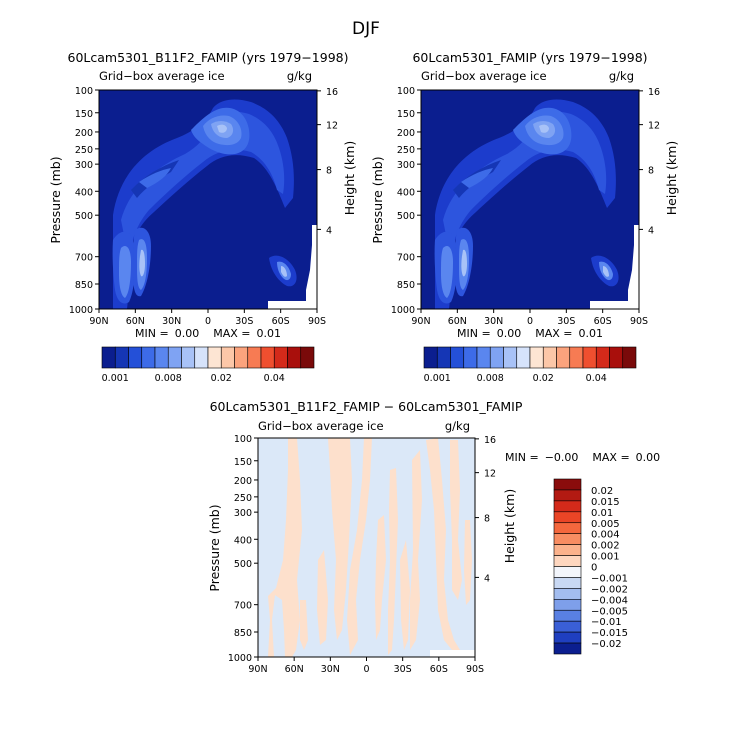  Describe the element at coordinates (582, 457) in the screenshot. I see `panel-diff-stats: MIN = −0.00 MAX = 0.00` at that location.